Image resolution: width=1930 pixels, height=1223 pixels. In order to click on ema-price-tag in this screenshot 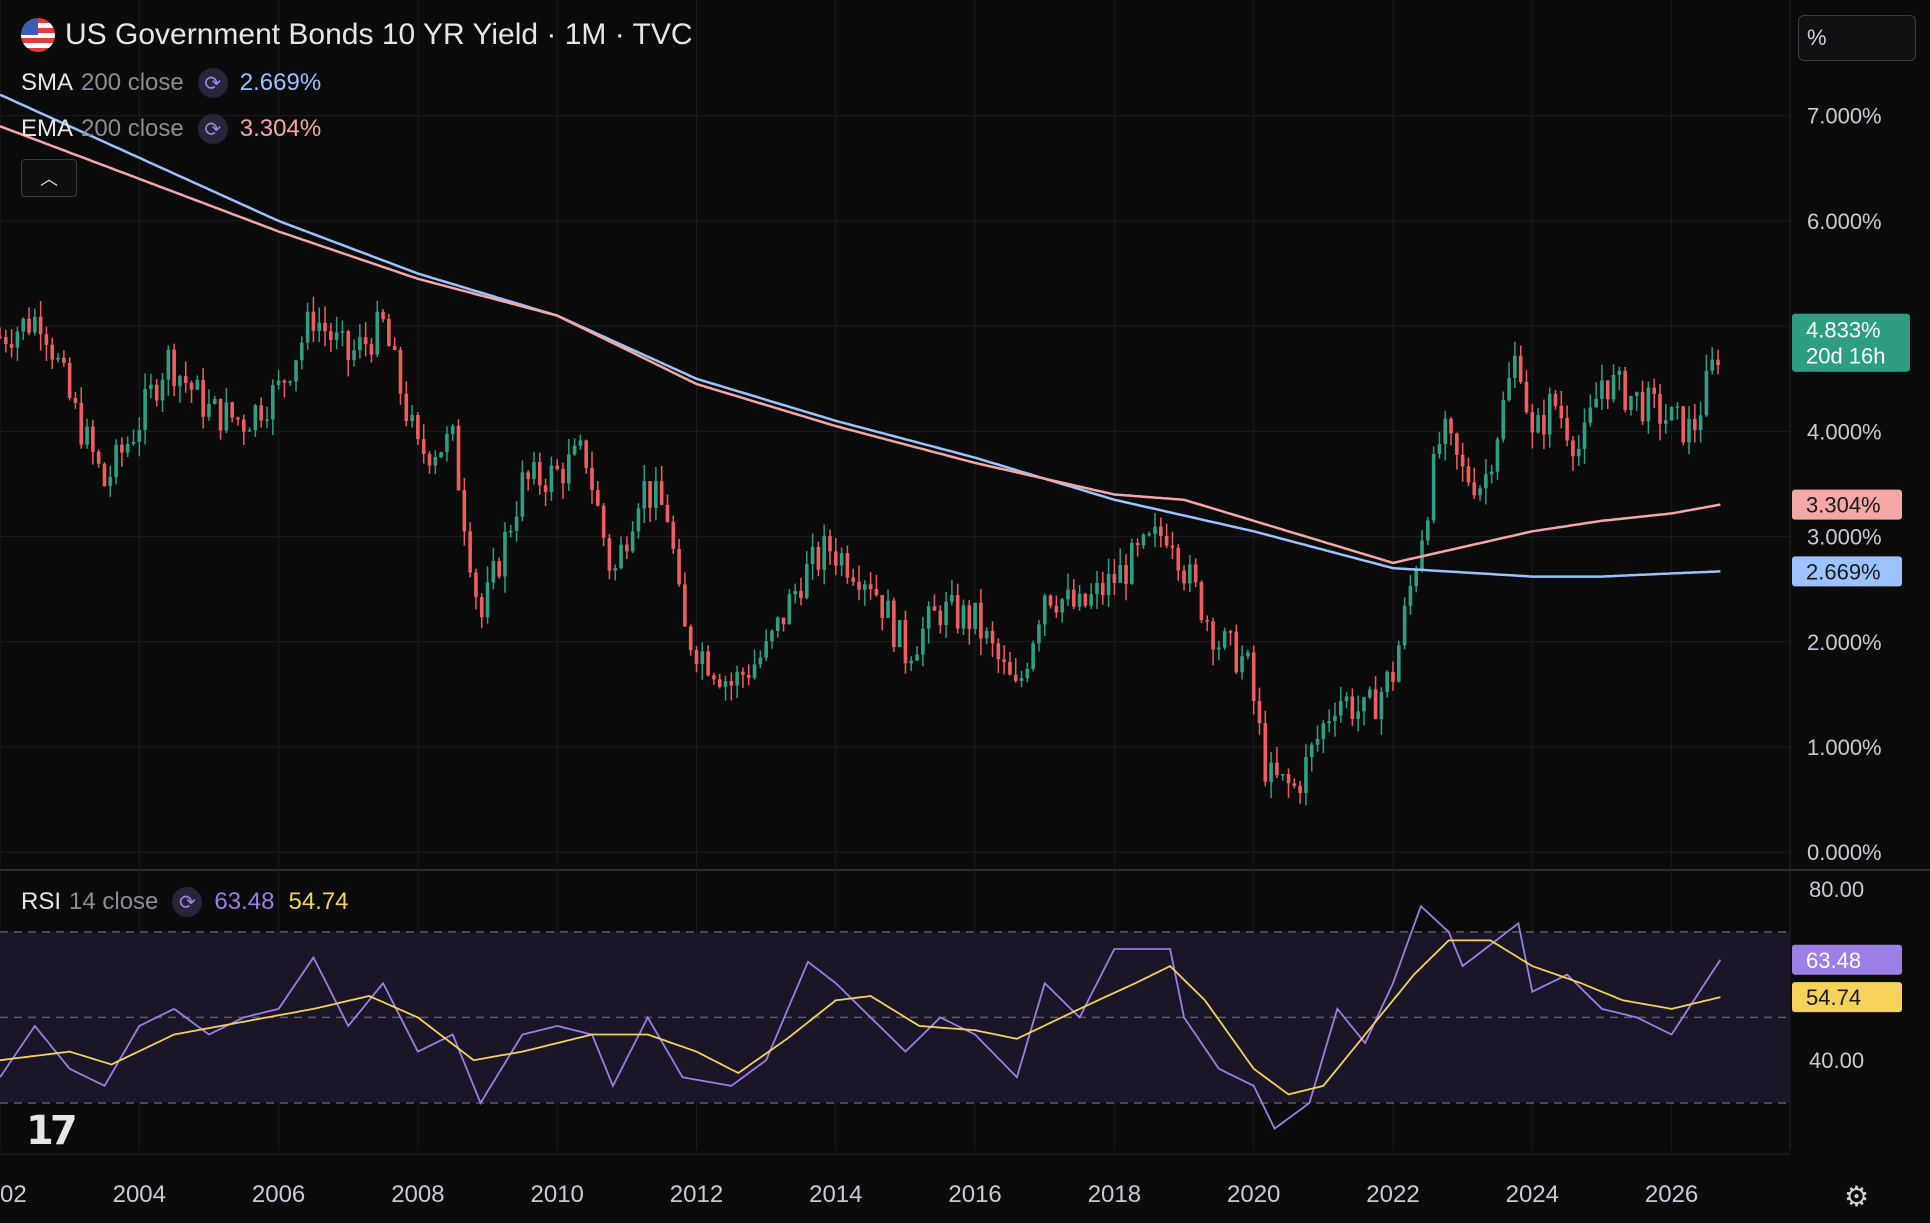, I will do `click(1847, 504)`.